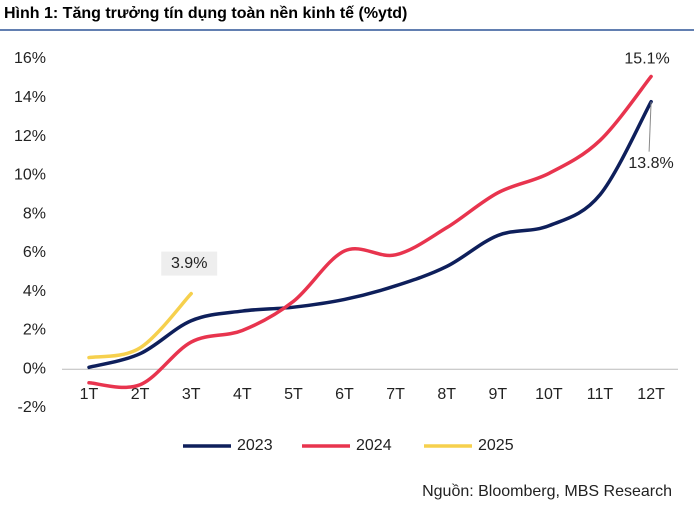  Describe the element at coordinates (646, 59) in the screenshot. I see `data-label: 15.1%` at that location.